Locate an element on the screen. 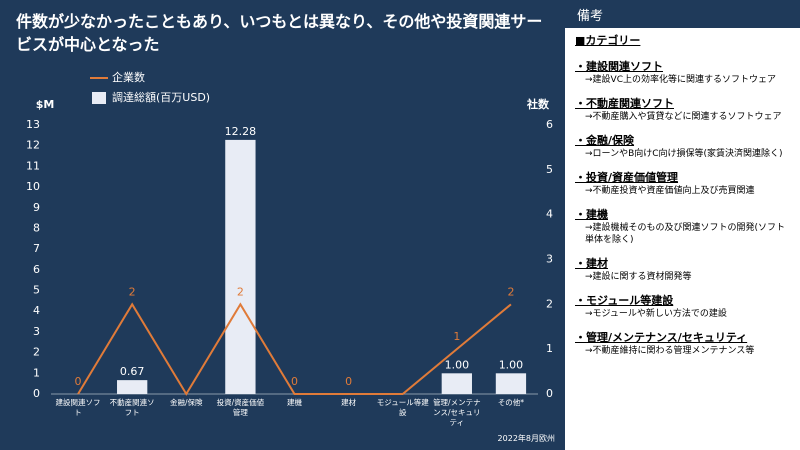 The height and width of the screenshot is (450, 800). x-tick-label: その他* is located at coordinates (511, 402).